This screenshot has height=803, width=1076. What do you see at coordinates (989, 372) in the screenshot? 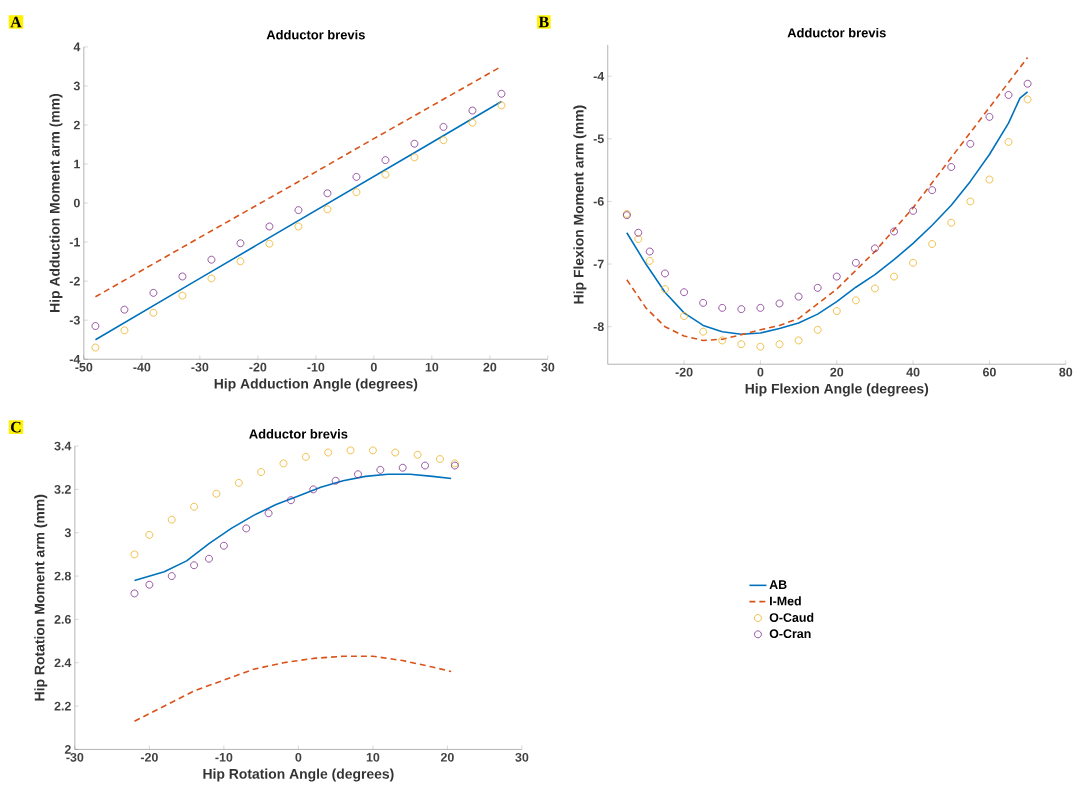
I see `x-tick-label: 60` at bounding box center [989, 372].